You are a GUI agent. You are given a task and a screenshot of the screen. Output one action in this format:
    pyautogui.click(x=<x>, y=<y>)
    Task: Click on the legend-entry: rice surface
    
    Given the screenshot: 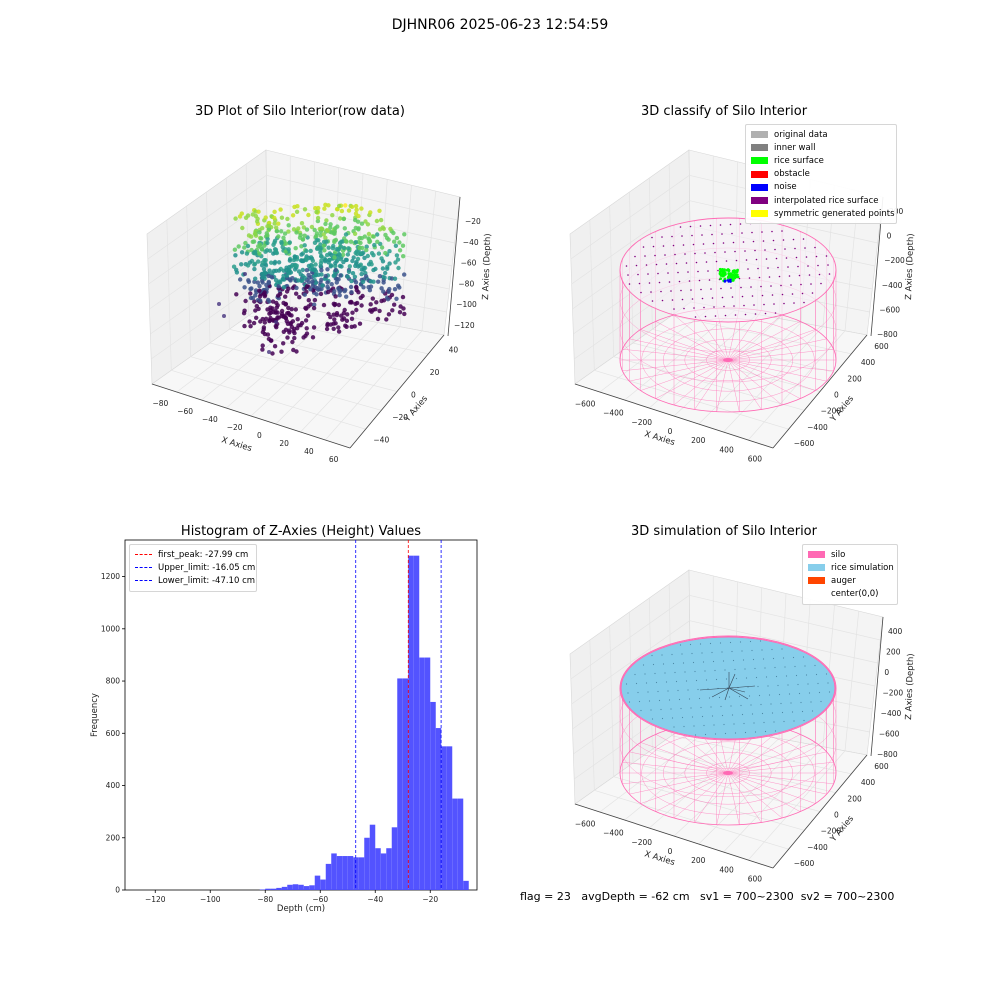 What is the action you would take?
    pyautogui.click(x=821, y=160)
    